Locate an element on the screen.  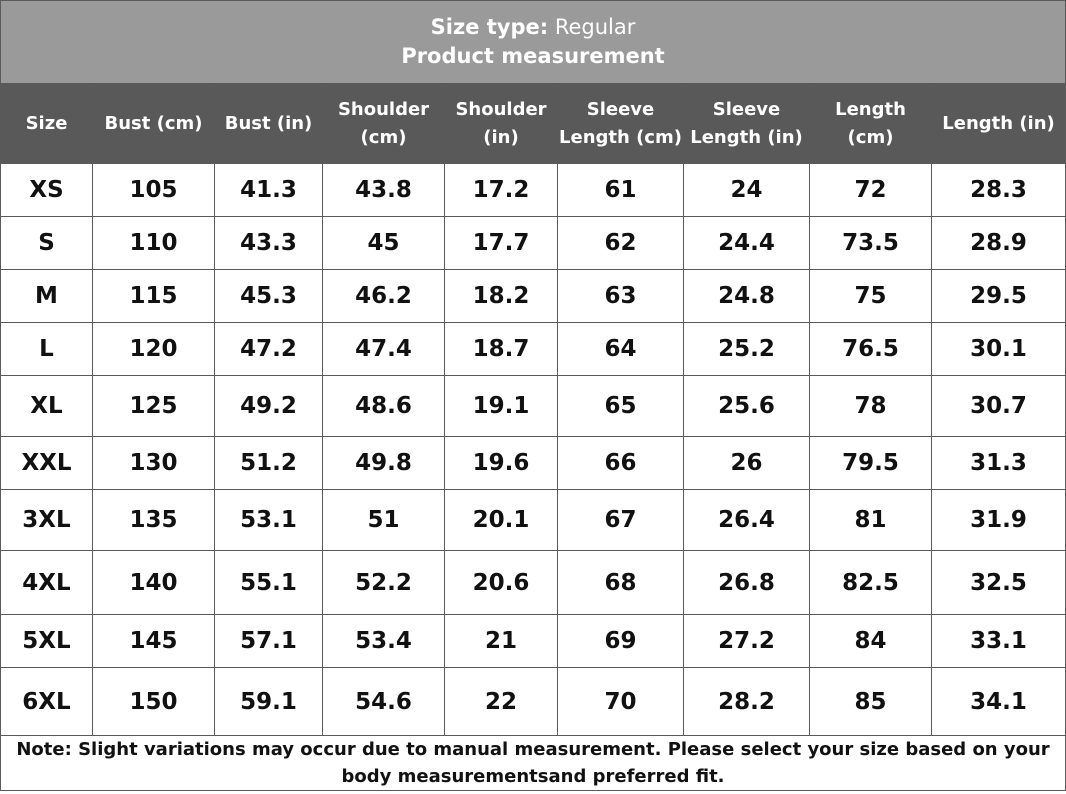
table-cell: 82.5 is located at coordinates (870, 582).